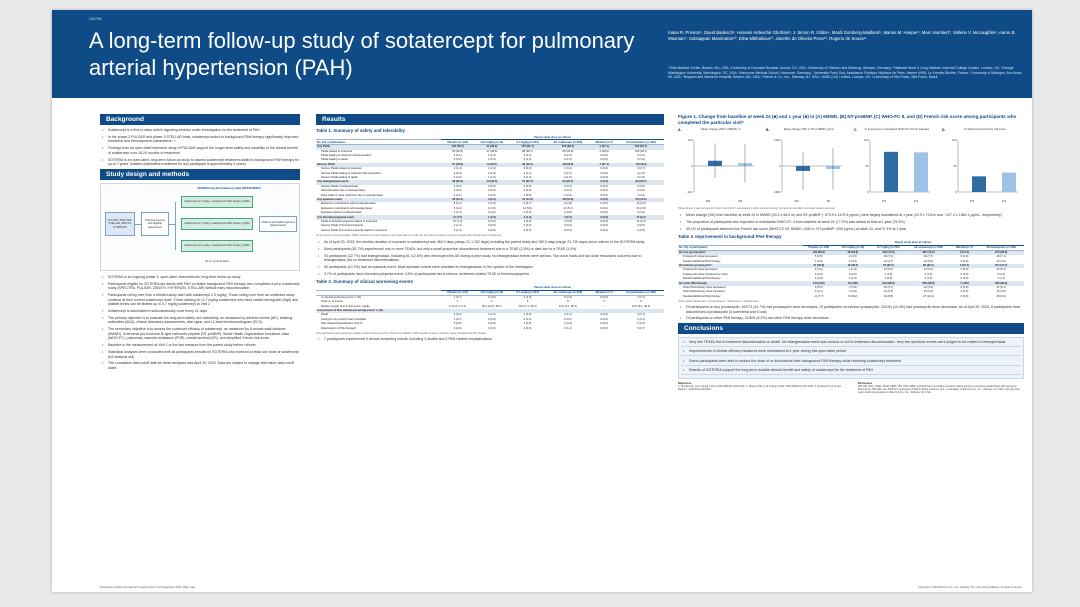  Describe the element at coordinates (1001, 253) in the screenshot. I see `table-cell: 270 (66.0)` at that location.